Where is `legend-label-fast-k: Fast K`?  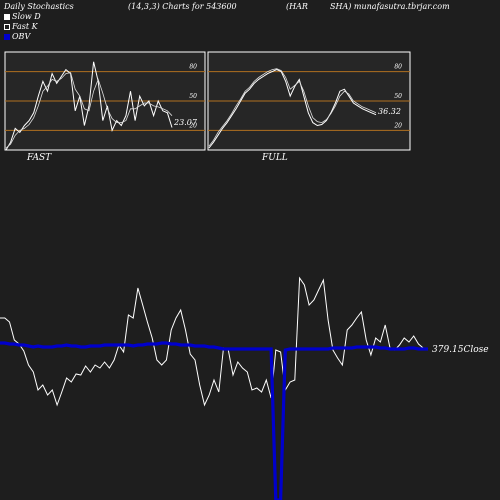 legend-label-fast-k: Fast K is located at coordinates (25, 26).